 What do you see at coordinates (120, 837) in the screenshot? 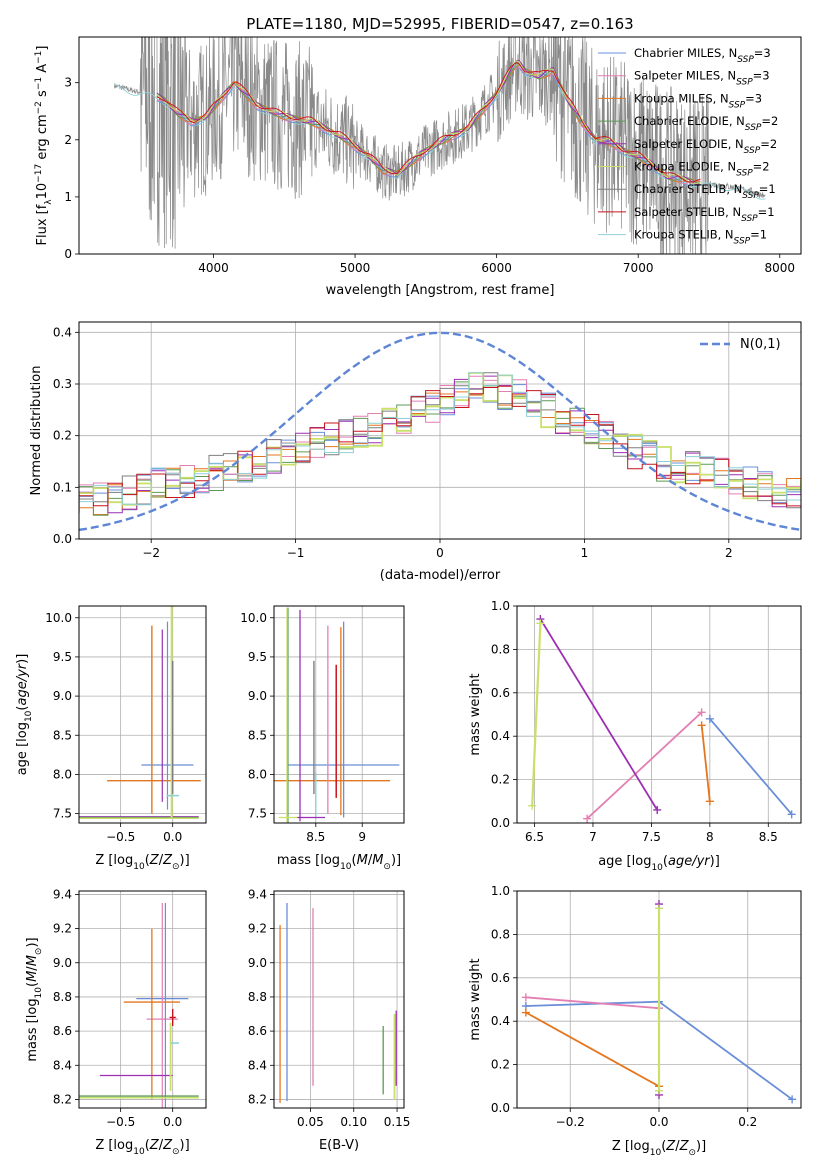
I see `x-tick-label: −0.5` at bounding box center [120, 837].